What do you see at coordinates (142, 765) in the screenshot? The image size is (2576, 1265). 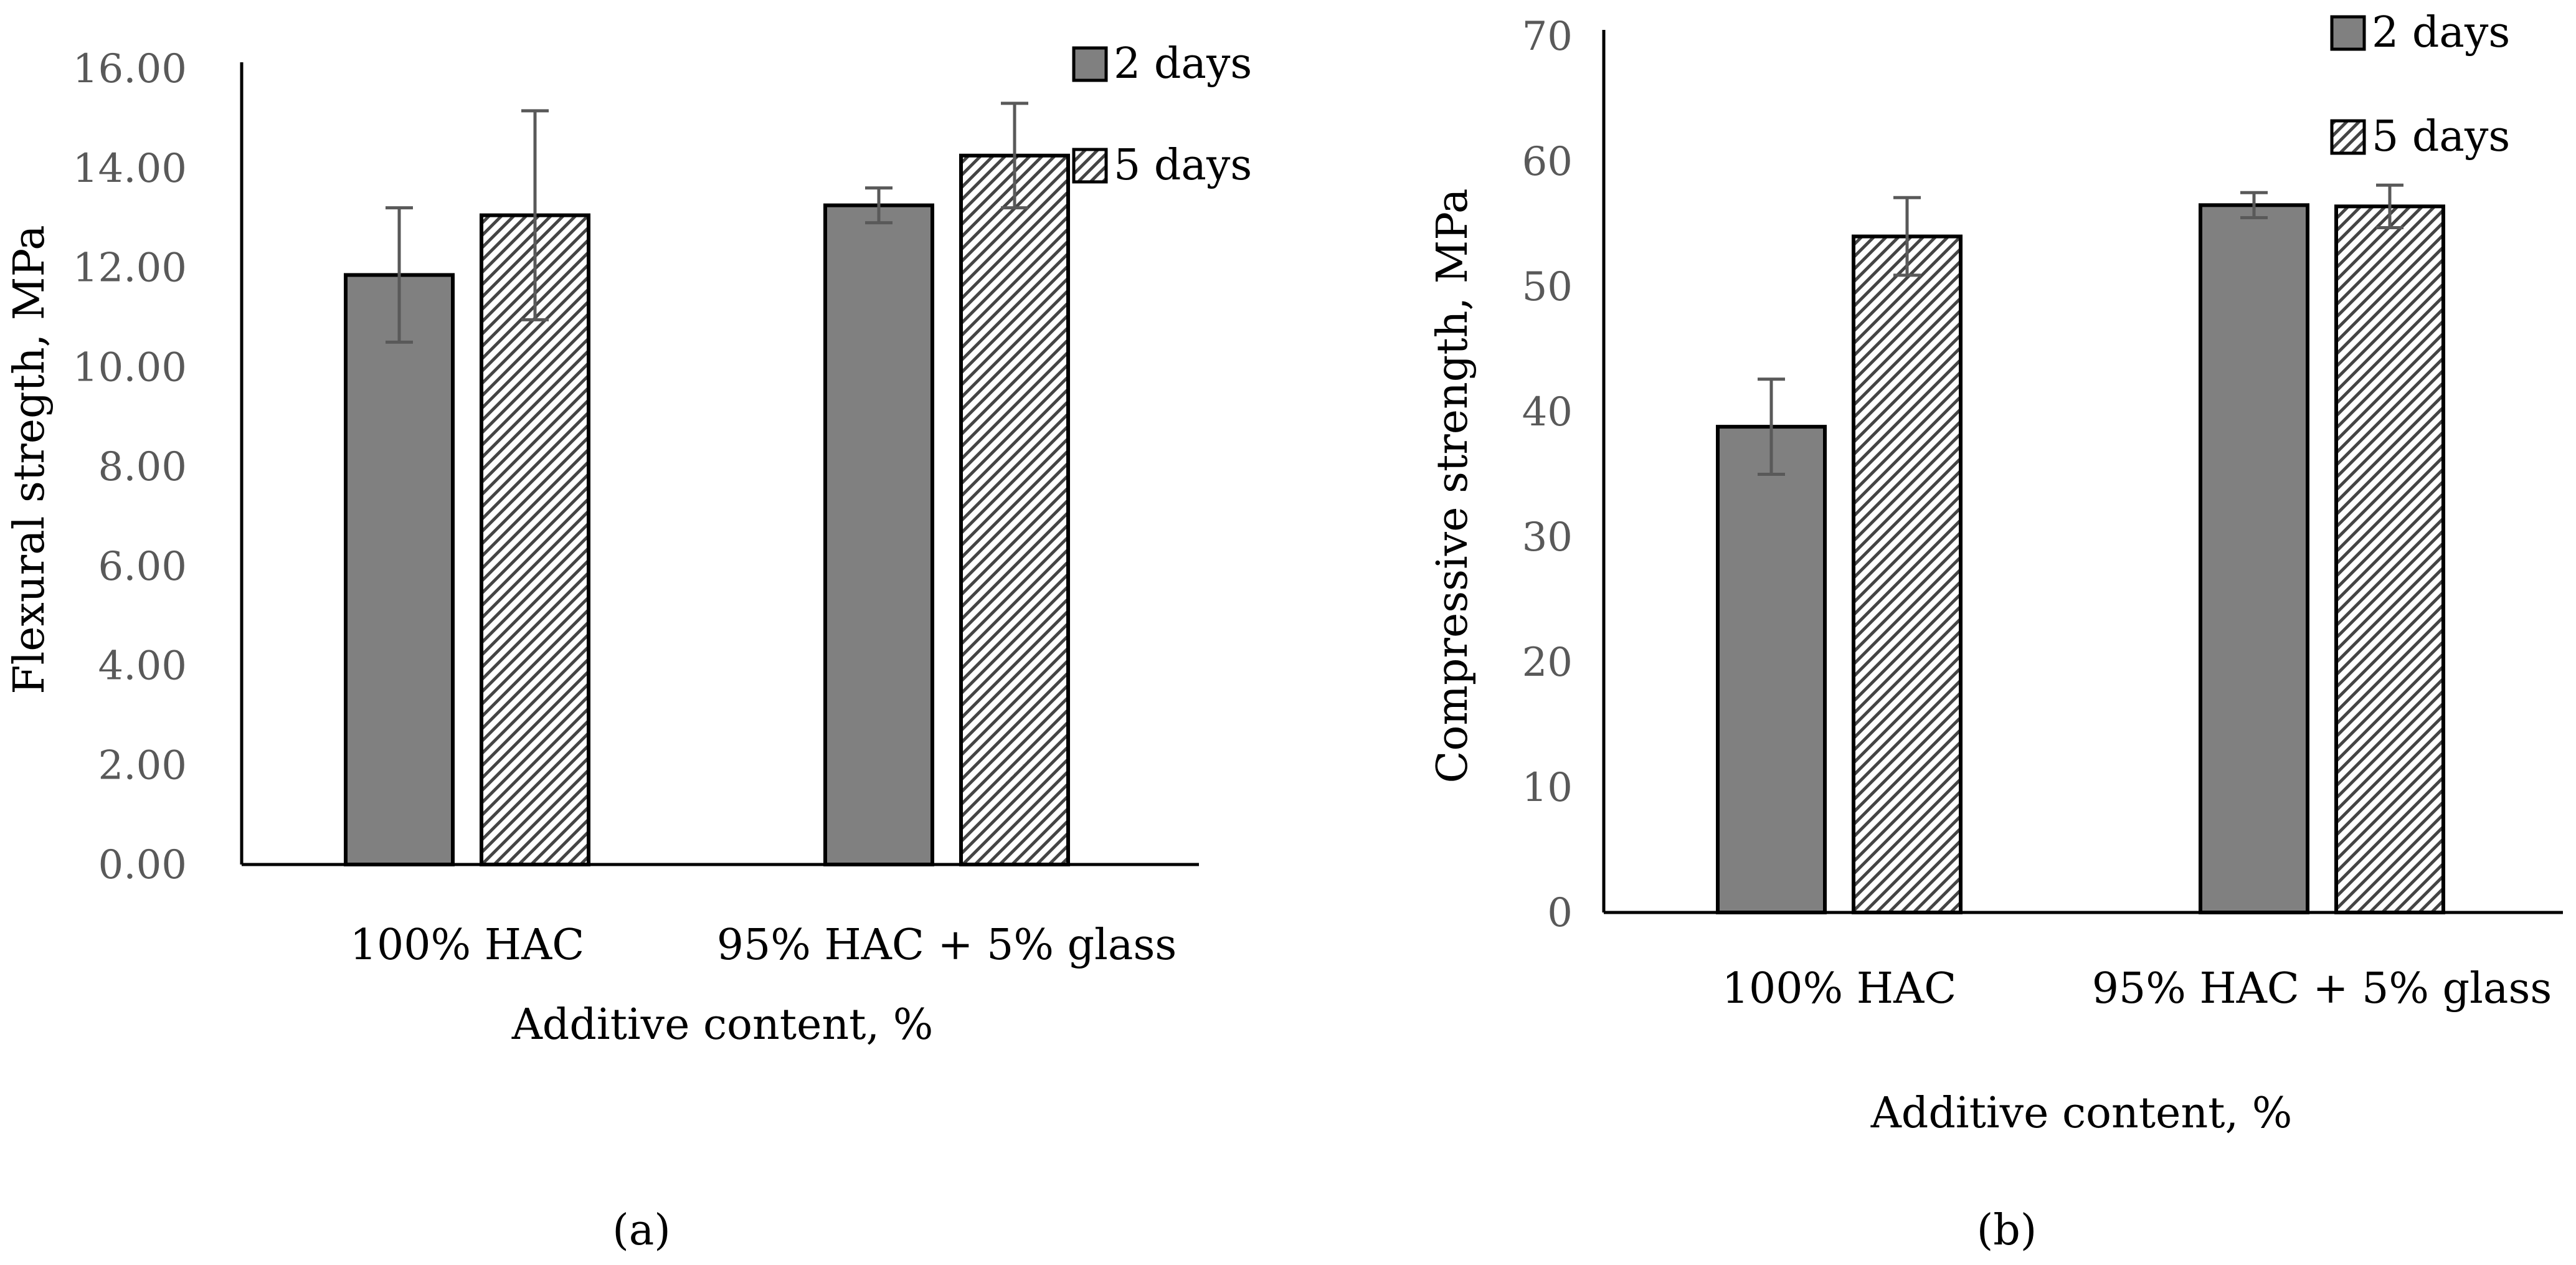 I see `y-tick-label: 2.00` at bounding box center [142, 765].